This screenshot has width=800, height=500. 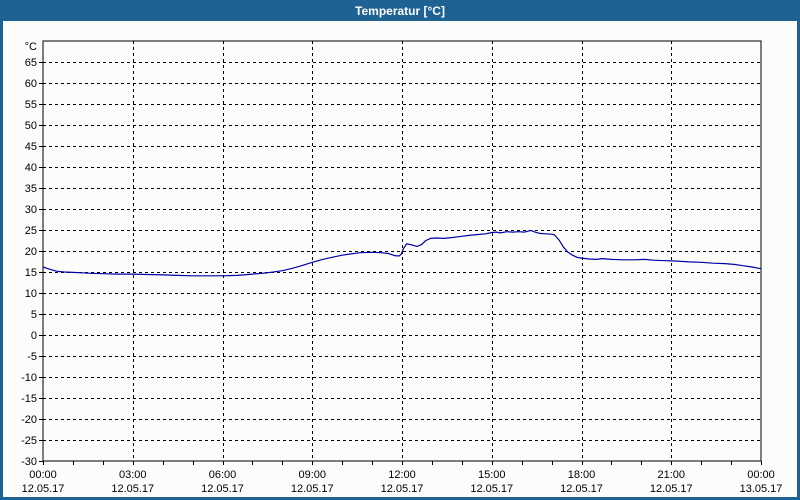 What do you see at coordinates (29, 462) in the screenshot?
I see `y-tick-label: -30` at bounding box center [29, 462].